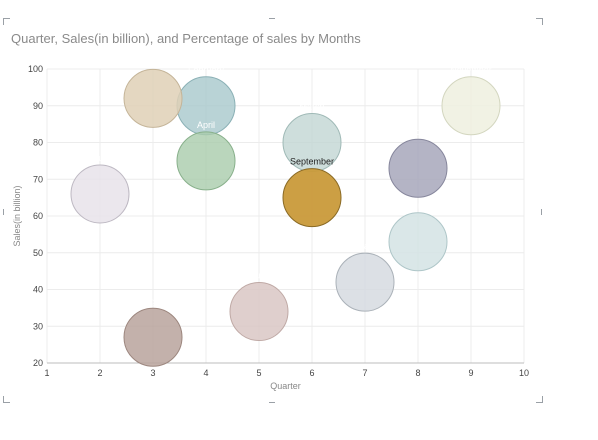 The height and width of the screenshot is (440, 598). What do you see at coordinates (418, 206) in the screenshot?
I see `bubble-label-june: June` at bounding box center [418, 206].